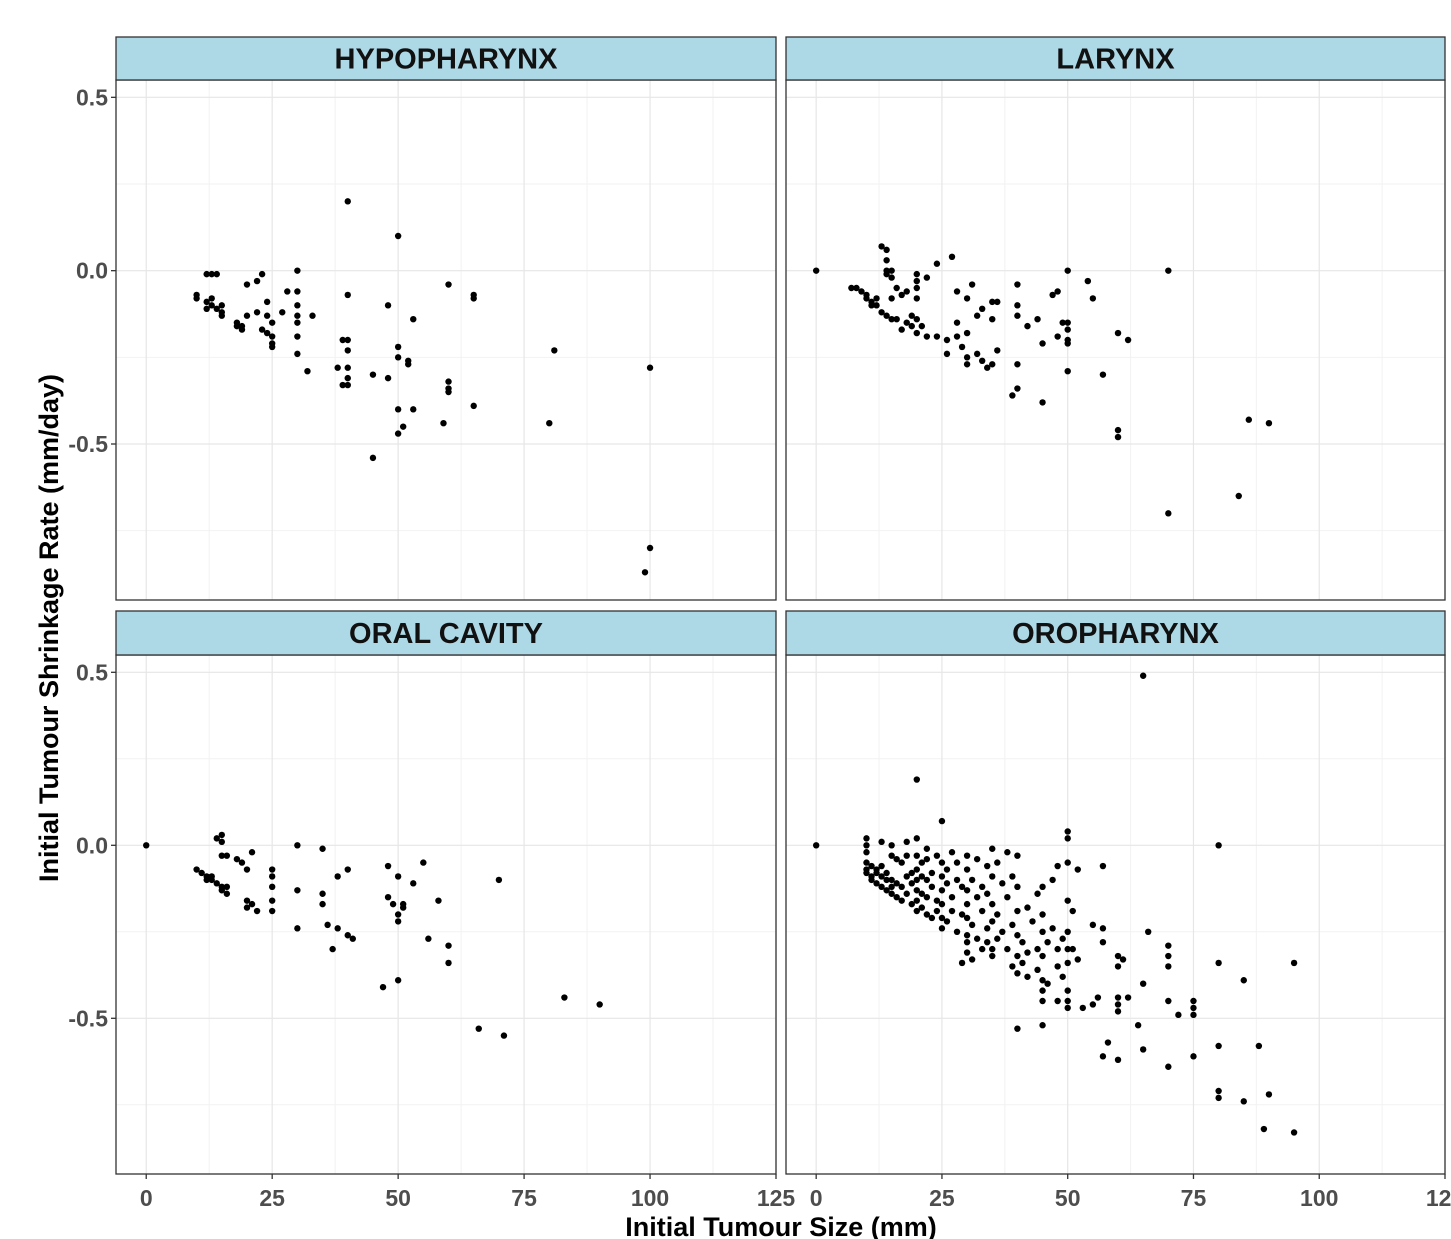 The height and width of the screenshot is (1239, 1451). What do you see at coordinates (1438, 1198) in the screenshot?
I see `x-tick-label: 125` at bounding box center [1438, 1198].